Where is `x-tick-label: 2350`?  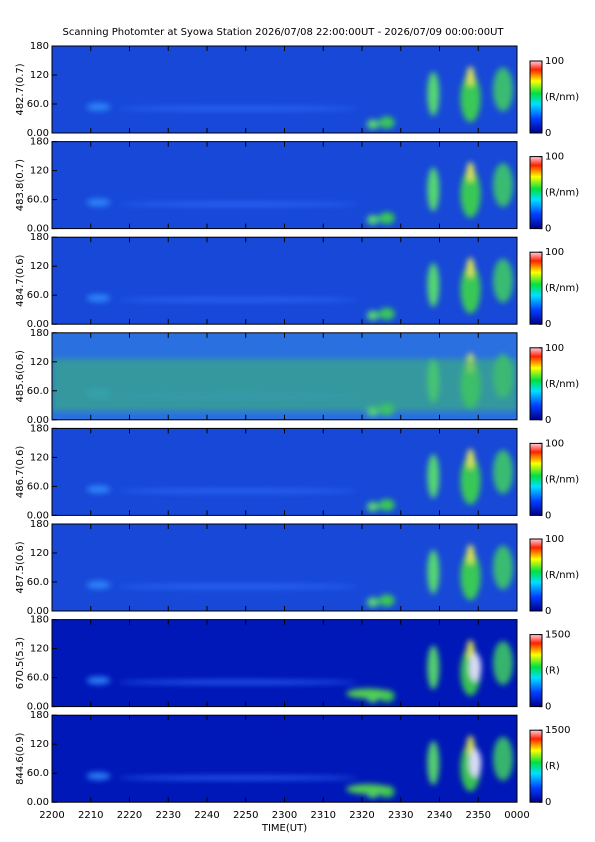
x-tick-label: 2350 is located at coordinates (478, 815).